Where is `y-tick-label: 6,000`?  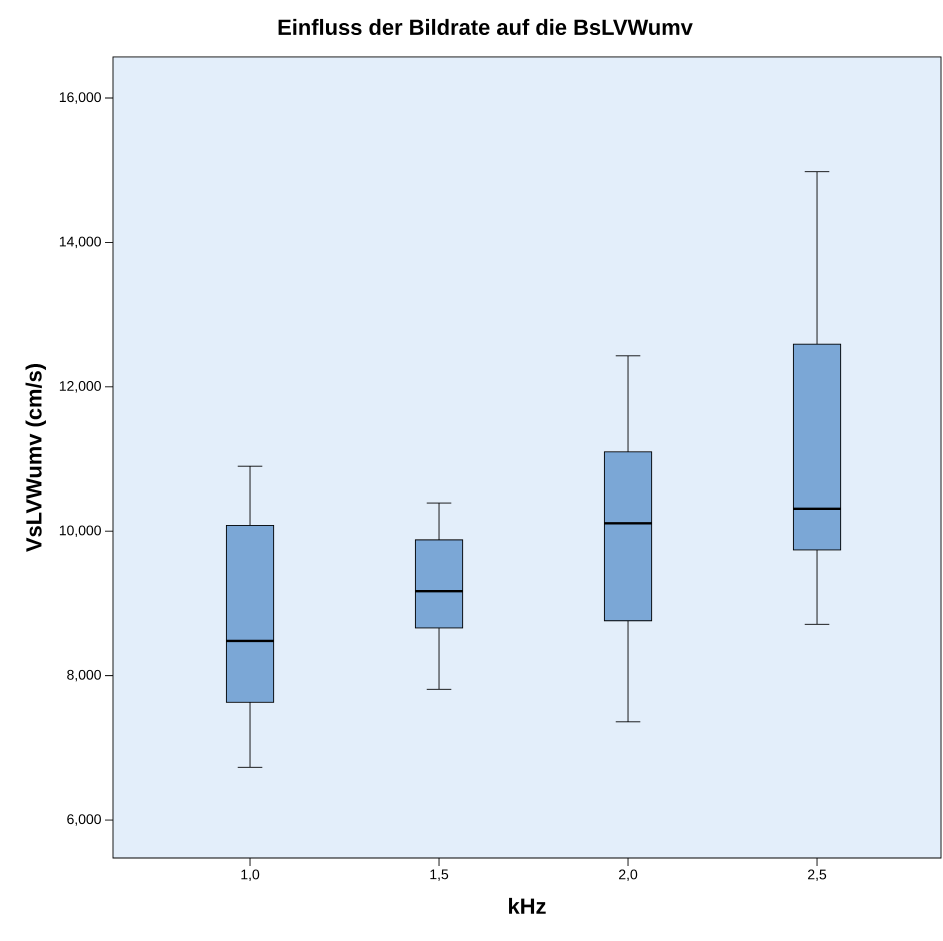
y-tick-label: 6,000 is located at coordinates (84, 820).